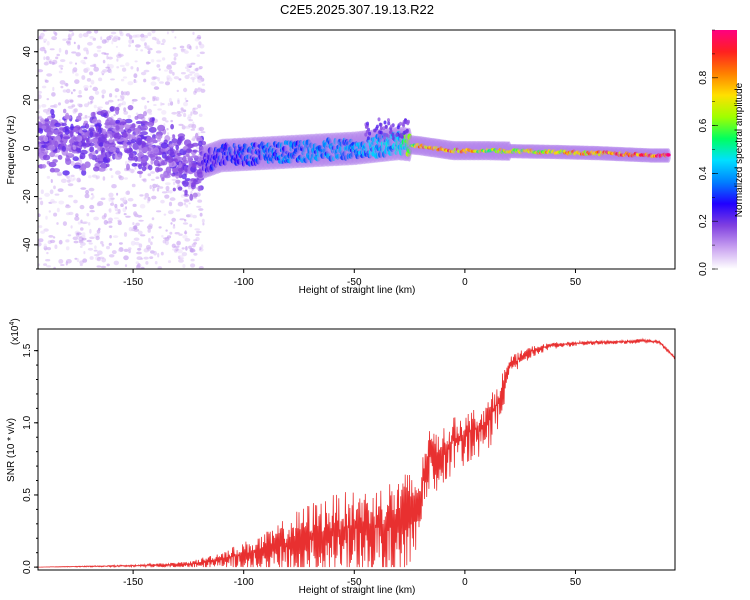 This screenshot has width=750, height=600. Describe the element at coordinates (352, 278) in the screenshot. I see `spectrogram-x-ticks: -150 -100 -50 0 50` at that location.